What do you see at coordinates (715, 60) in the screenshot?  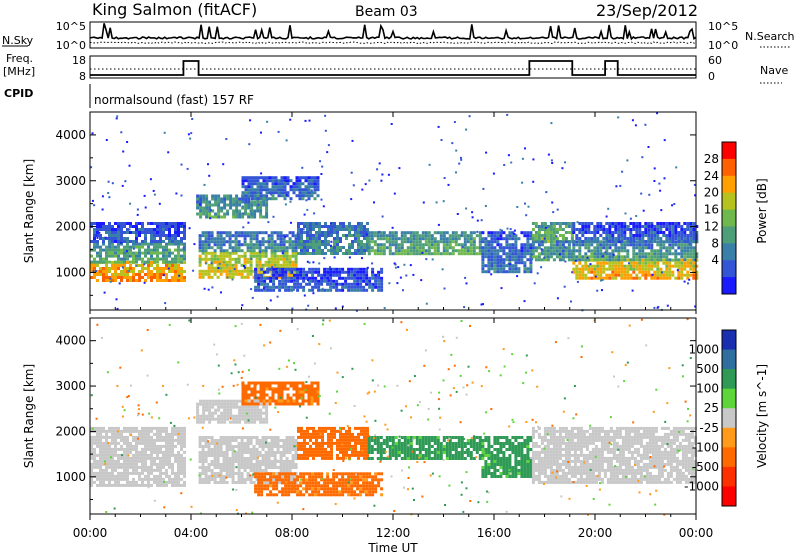 I see `nave-tick-top: 60` at bounding box center [715, 60].